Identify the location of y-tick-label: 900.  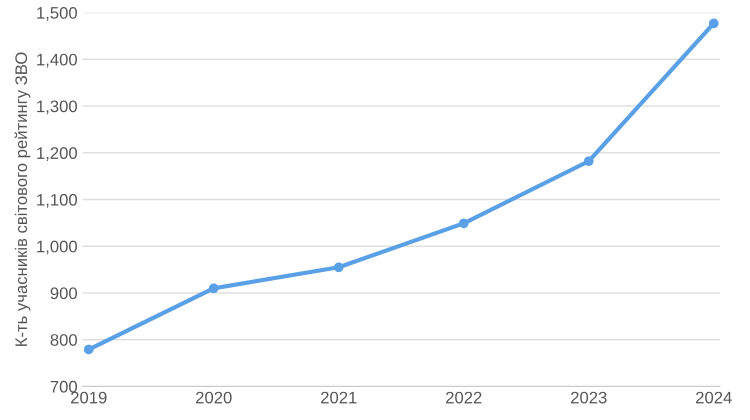
(63, 293).